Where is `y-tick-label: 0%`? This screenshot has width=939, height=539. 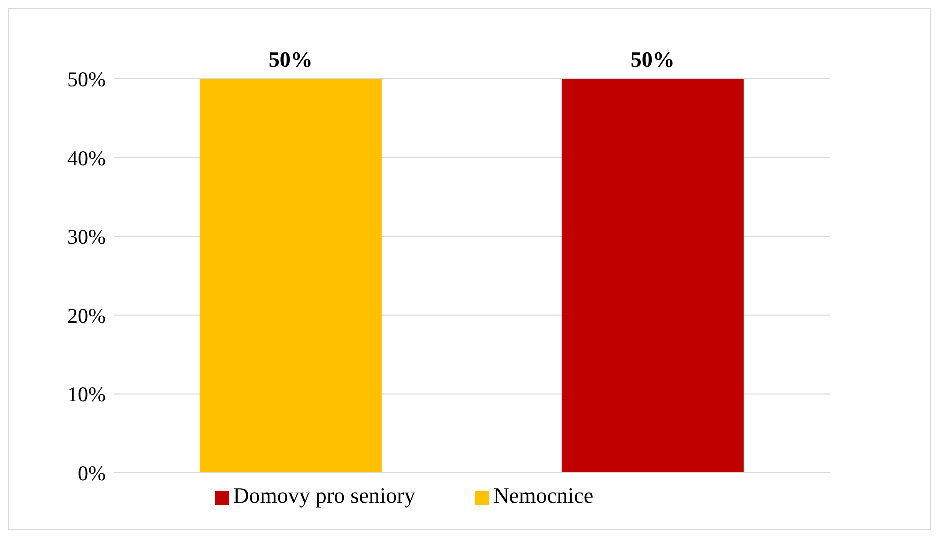 y-tick-label: 0% is located at coordinates (92, 473).